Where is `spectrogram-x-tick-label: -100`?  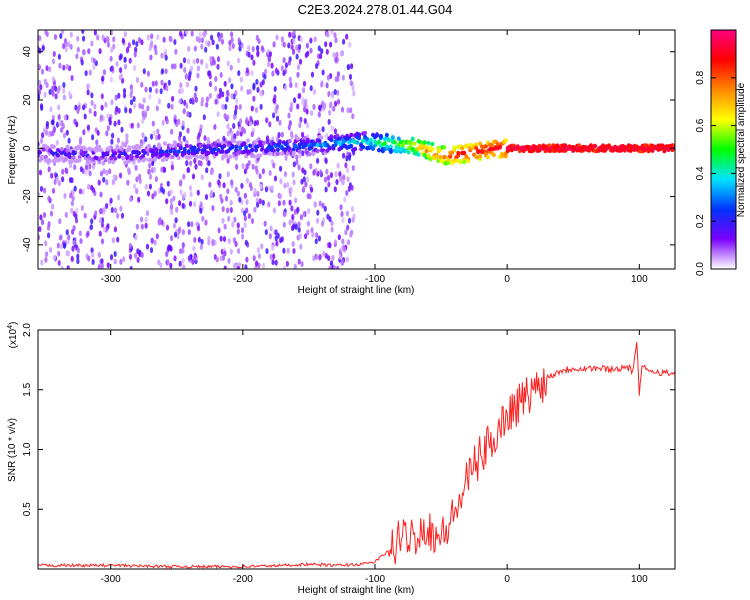 spectrogram-x-tick-label: -100 is located at coordinates (375, 279).